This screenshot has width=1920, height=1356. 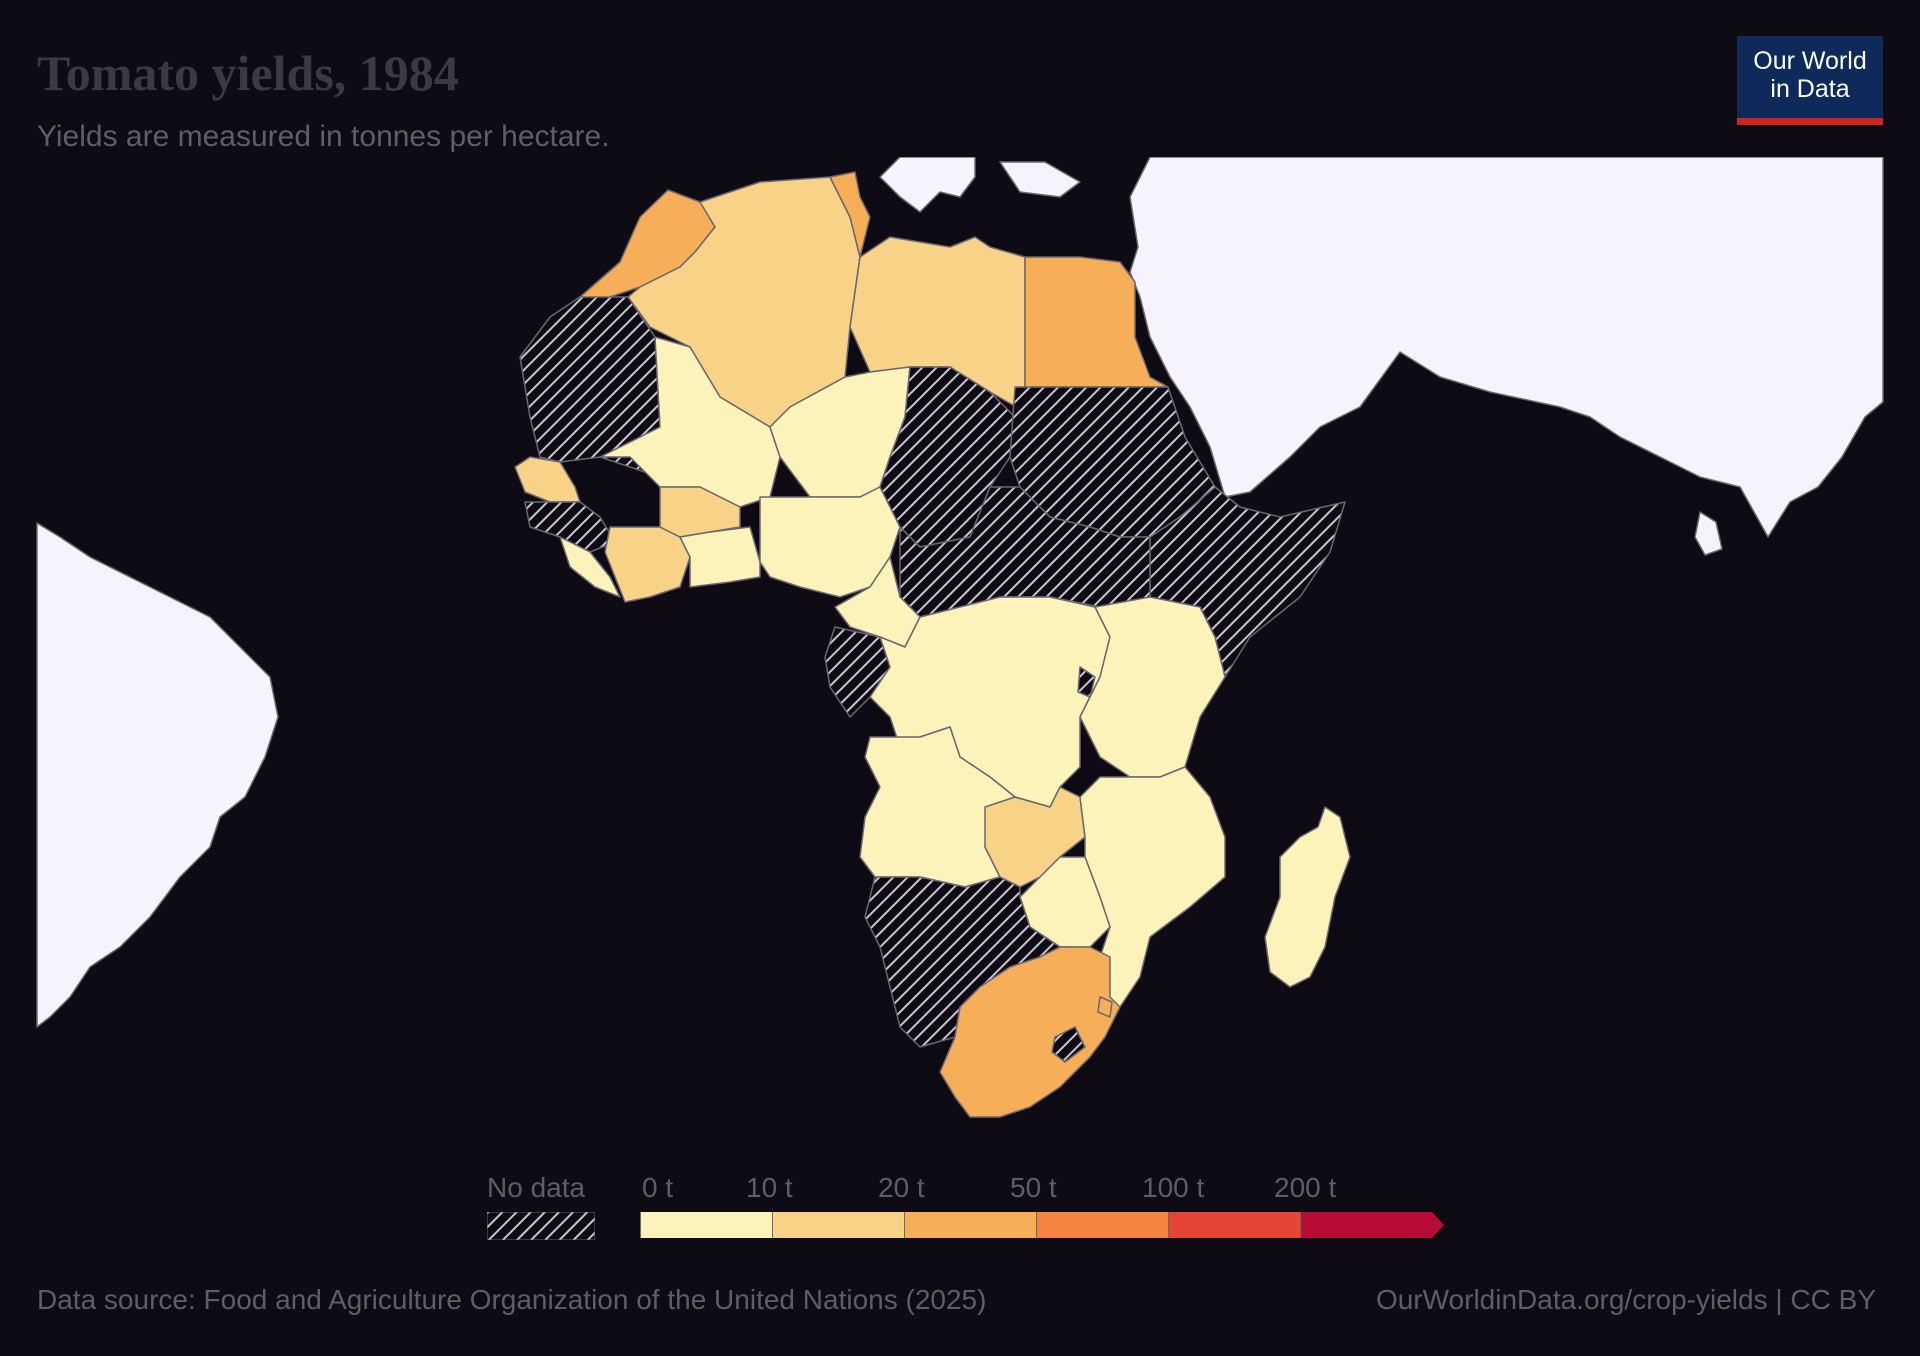 What do you see at coordinates (1810, 89) in the screenshot?
I see `logo-line-2: in Data` at bounding box center [1810, 89].